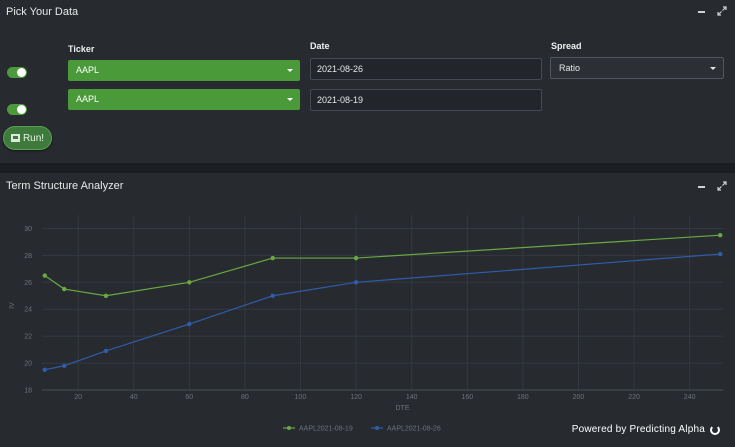 Image resolution: width=735 pixels, height=447 pixels. I want to click on row1-ticker-select: AAPL, so click(184, 70).